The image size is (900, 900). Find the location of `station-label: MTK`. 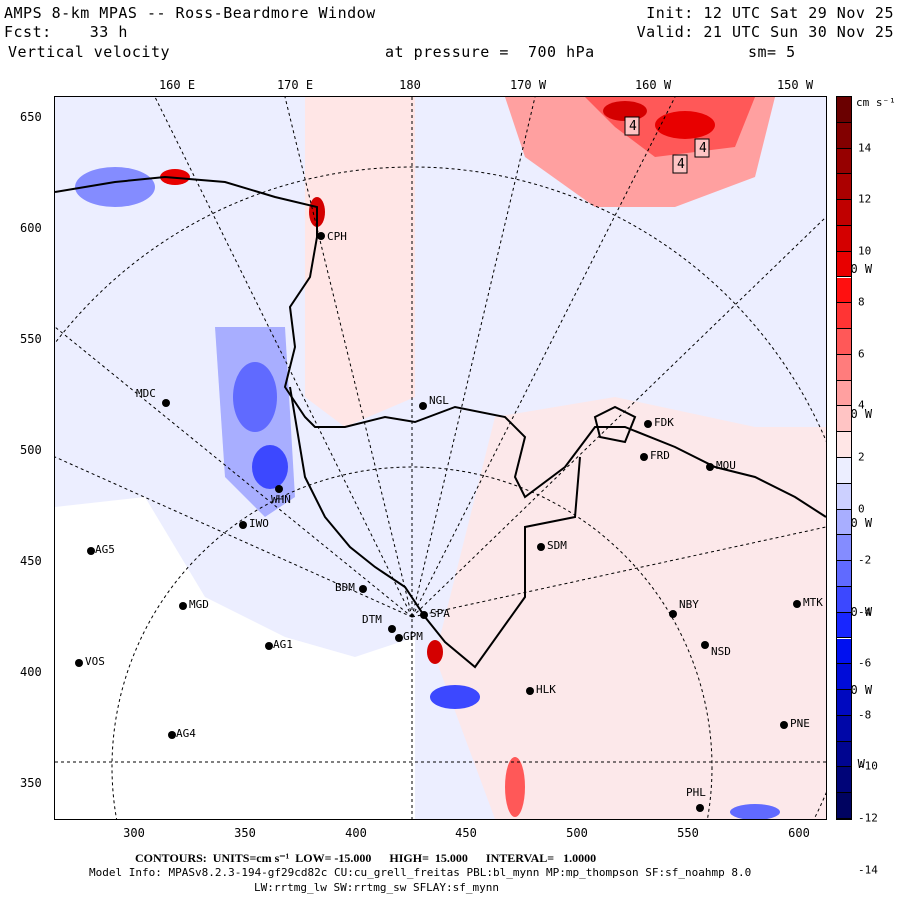

station-label: MTK is located at coordinates (813, 602).